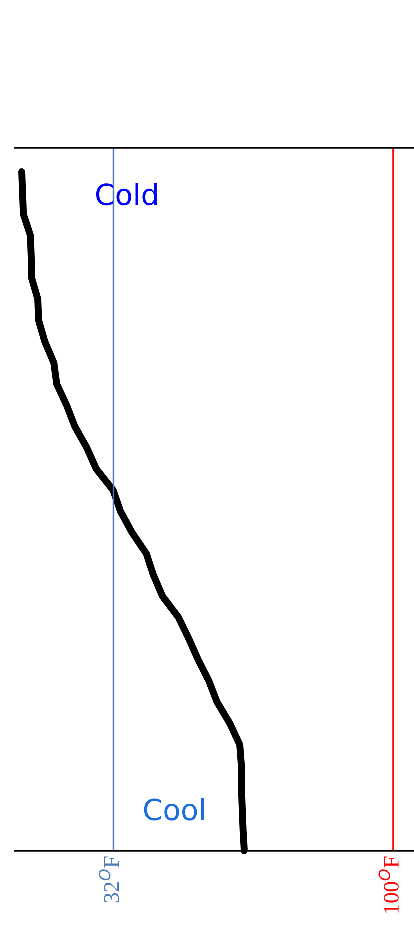 The height and width of the screenshot is (930, 414). What do you see at coordinates (174, 809) in the screenshot?
I see `annotation: Cool` at bounding box center [174, 809].